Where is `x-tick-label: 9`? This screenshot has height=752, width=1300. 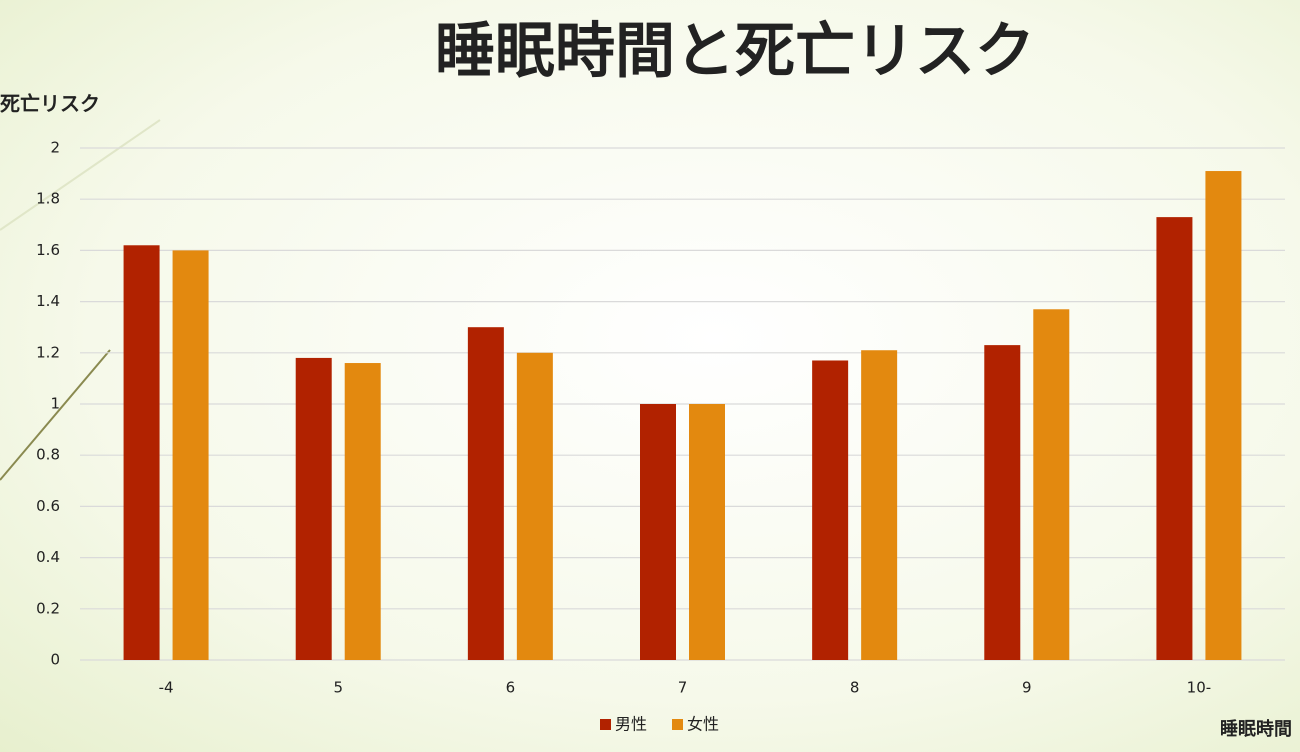 x-tick-label: 9 is located at coordinates (1027, 688).